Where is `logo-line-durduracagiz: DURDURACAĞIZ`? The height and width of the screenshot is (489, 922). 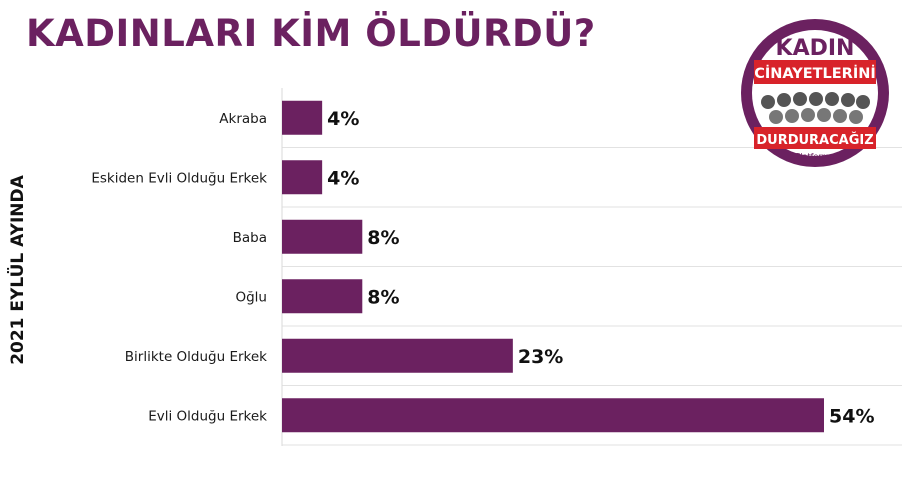
logo-line-durduracagiz: DURDURACAĞIZ is located at coordinates (814, 140).